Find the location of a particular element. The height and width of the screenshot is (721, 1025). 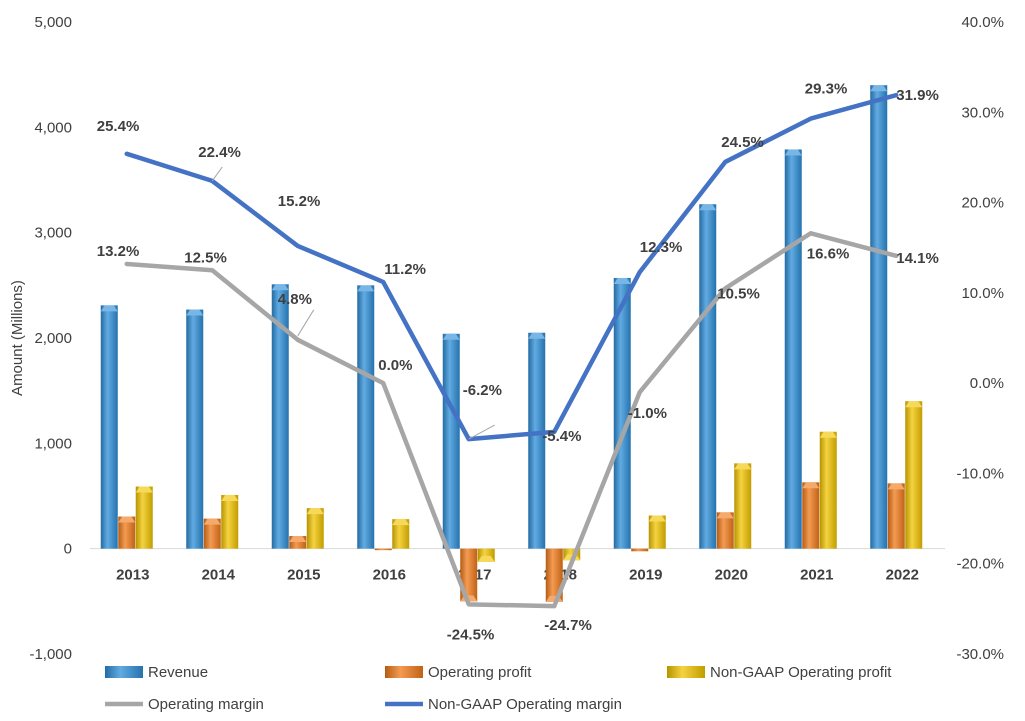

y-left-tick-label: -1,000 is located at coordinates (50, 654).